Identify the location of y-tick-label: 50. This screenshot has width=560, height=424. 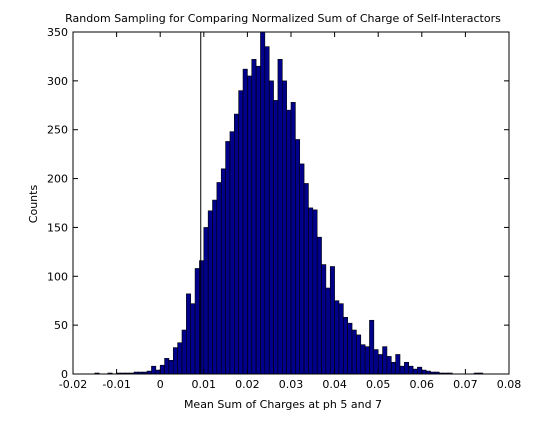
(61, 325).